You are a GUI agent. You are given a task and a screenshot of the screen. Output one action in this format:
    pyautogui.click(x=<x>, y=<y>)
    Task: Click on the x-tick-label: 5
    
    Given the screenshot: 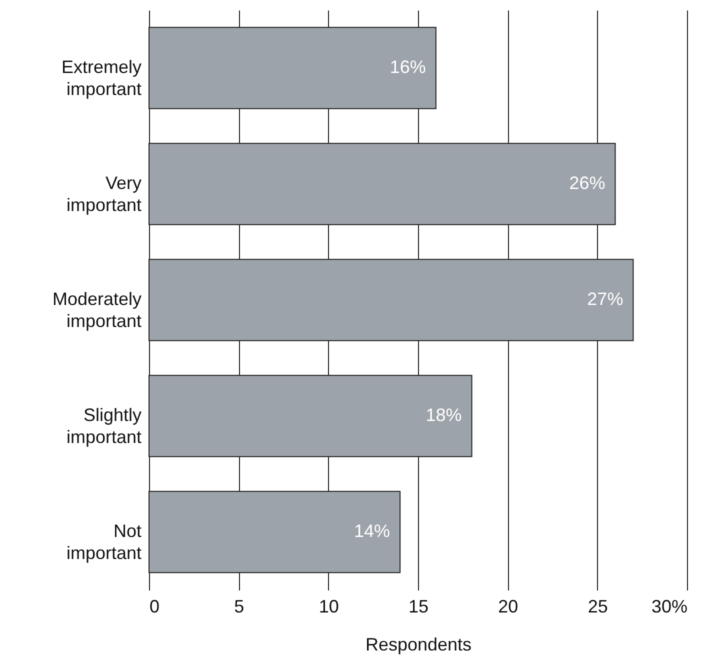 What is the action you would take?
    pyautogui.click(x=239, y=606)
    